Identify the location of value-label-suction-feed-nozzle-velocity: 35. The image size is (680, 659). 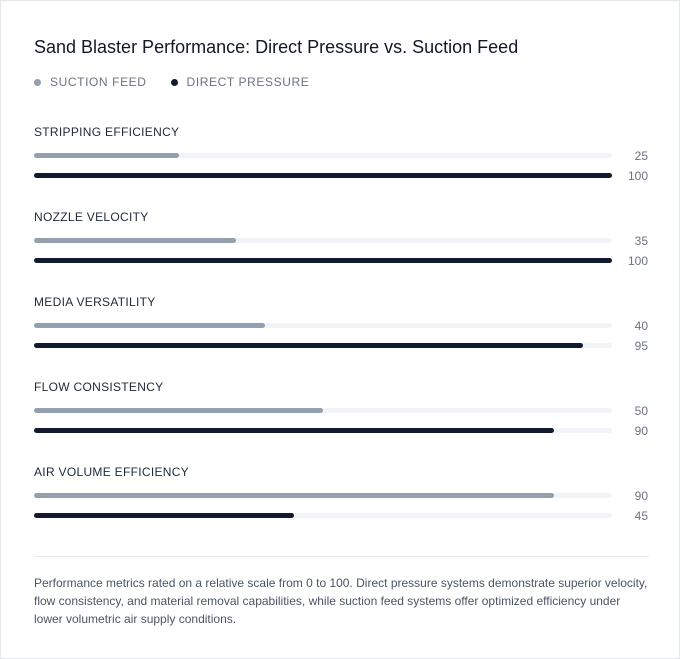
(641, 241).